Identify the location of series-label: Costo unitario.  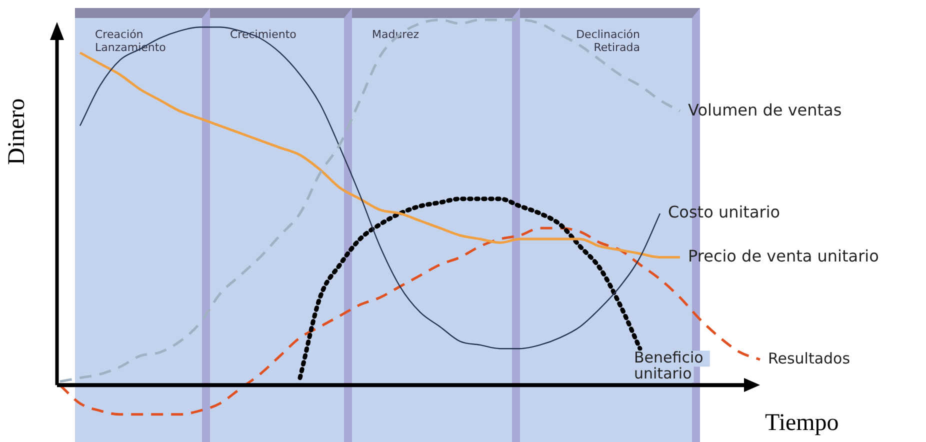
(724, 212).